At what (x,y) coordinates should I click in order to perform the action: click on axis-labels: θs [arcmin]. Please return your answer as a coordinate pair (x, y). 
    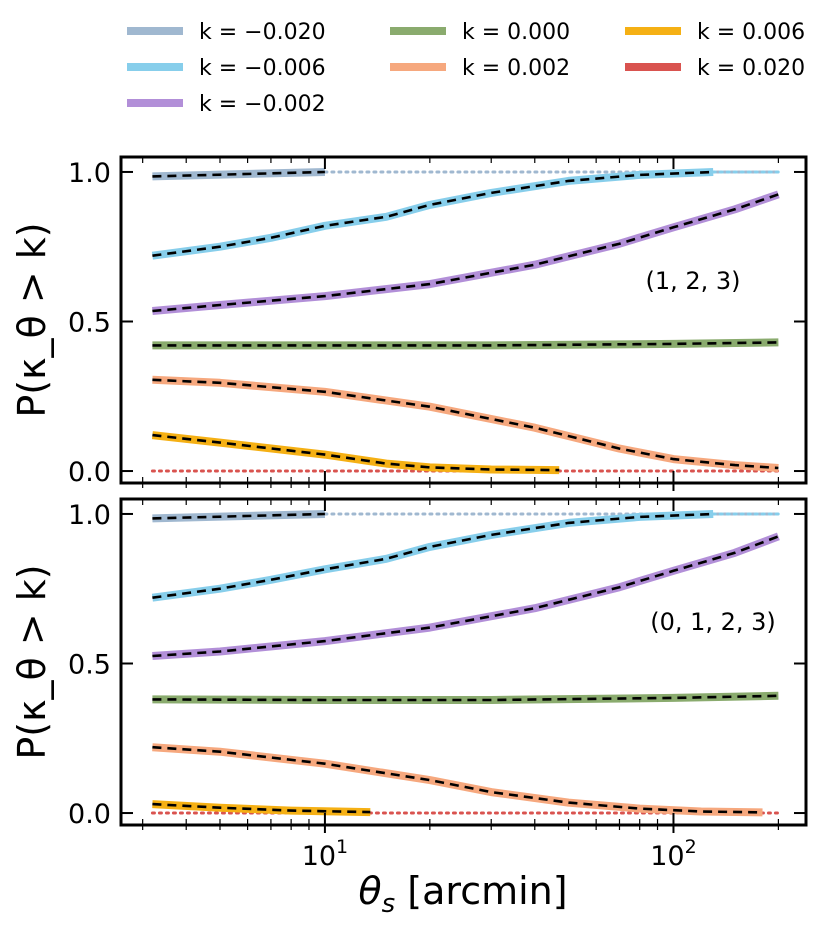
    Looking at the image, I should click on (462, 894).